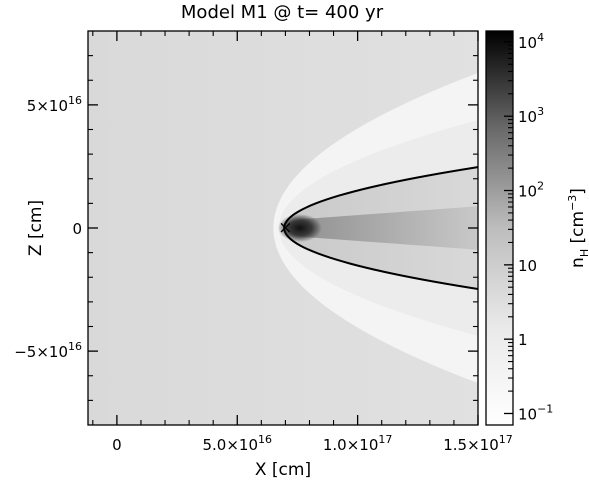  I want to click on colorbar-label-main: n, so click(578, 262).